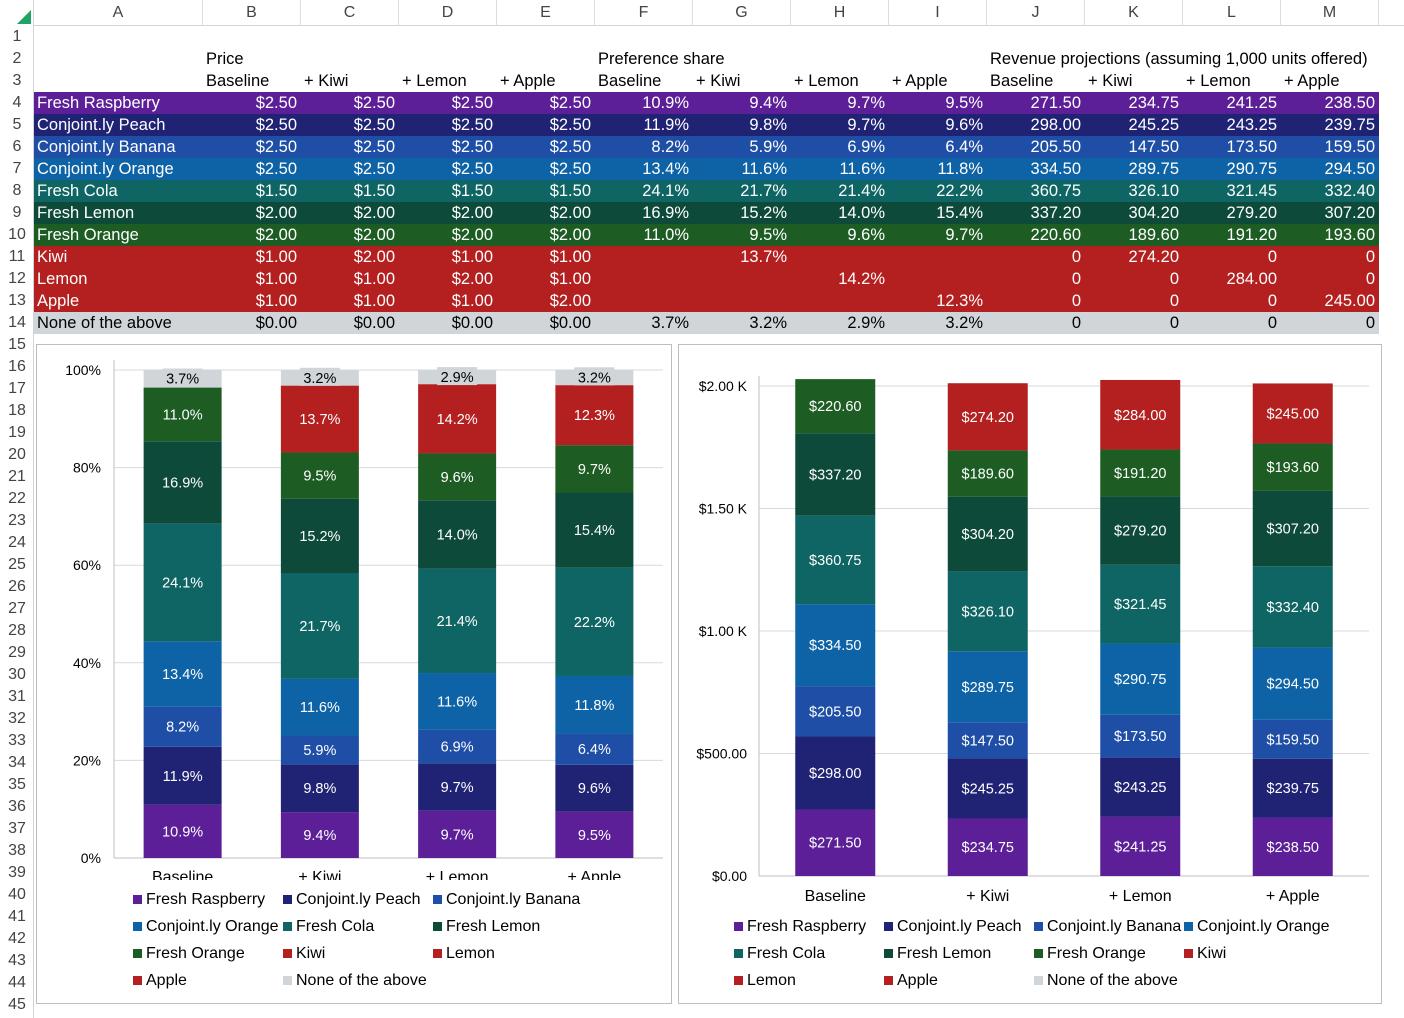 This screenshot has height=1018, width=1404. What do you see at coordinates (964, 147) in the screenshot?
I see `value-cell: 6.4%` at bounding box center [964, 147].